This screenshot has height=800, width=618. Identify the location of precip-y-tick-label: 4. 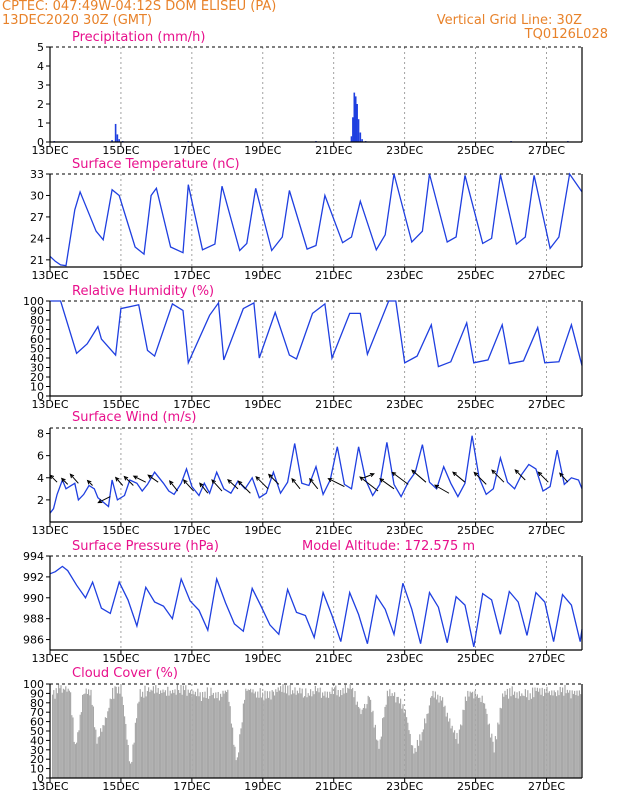
(40, 66).